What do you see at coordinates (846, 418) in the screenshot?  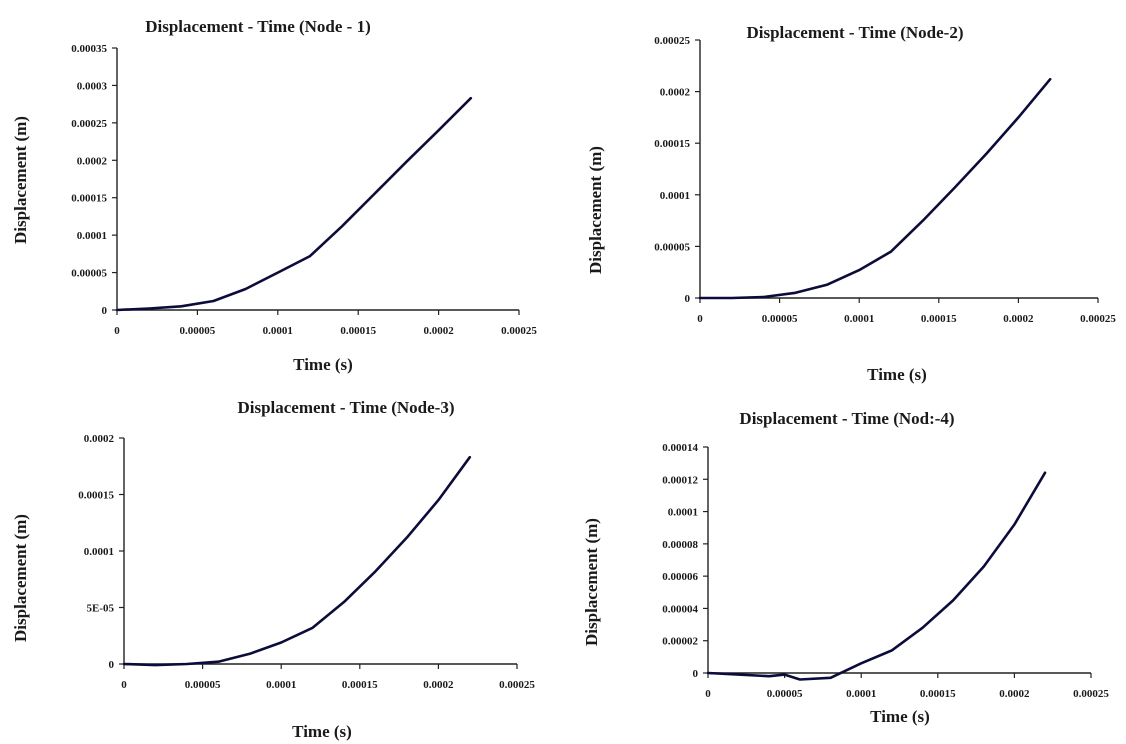 I see `chart-title: Displacement - Time (Nod:-4)` at bounding box center [846, 418].